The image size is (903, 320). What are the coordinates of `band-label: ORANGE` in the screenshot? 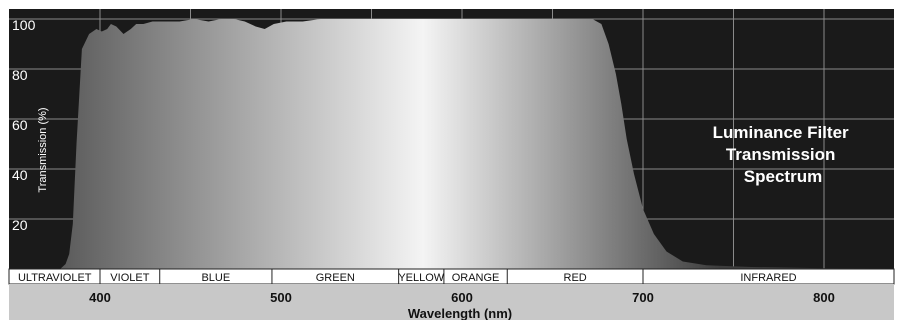 It's located at (476, 278).